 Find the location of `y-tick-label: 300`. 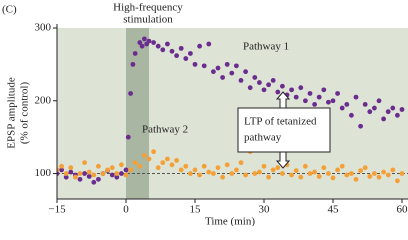

y-tick-label: 300 is located at coordinates (43, 28).